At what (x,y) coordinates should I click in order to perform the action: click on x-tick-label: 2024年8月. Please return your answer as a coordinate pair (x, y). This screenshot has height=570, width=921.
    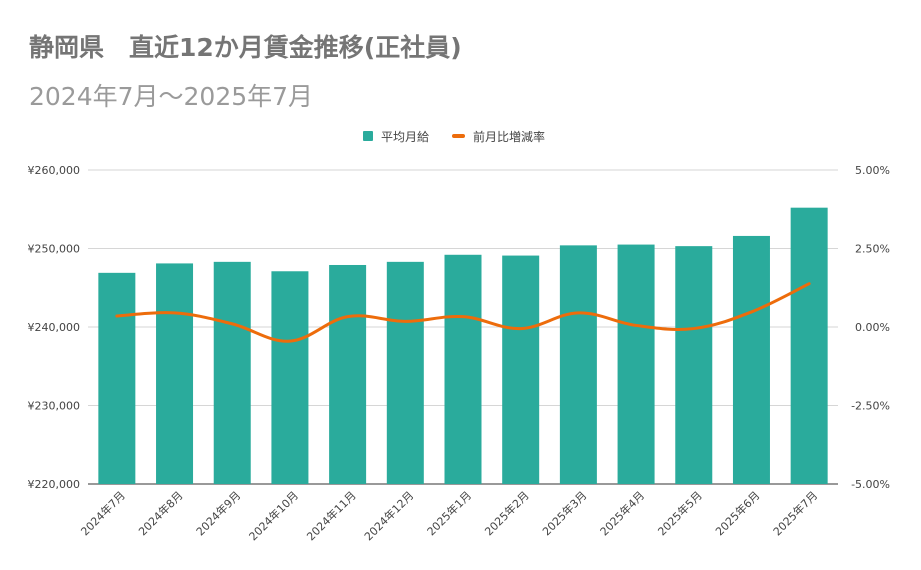
    Looking at the image, I should click on (160, 513).